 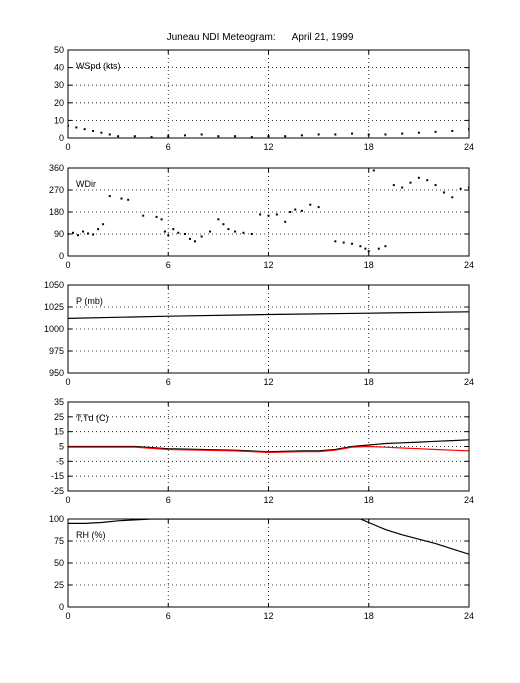 I want to click on y-tick-label: 1000, so click(x=54, y=329).